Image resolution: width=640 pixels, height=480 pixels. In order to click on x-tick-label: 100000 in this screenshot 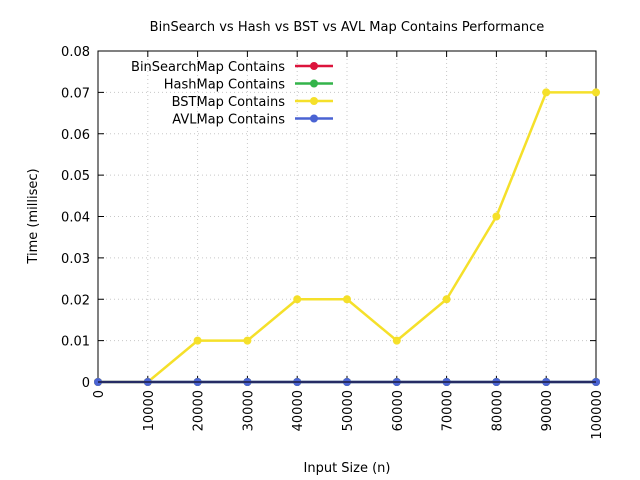, I will do `click(597, 415)`.